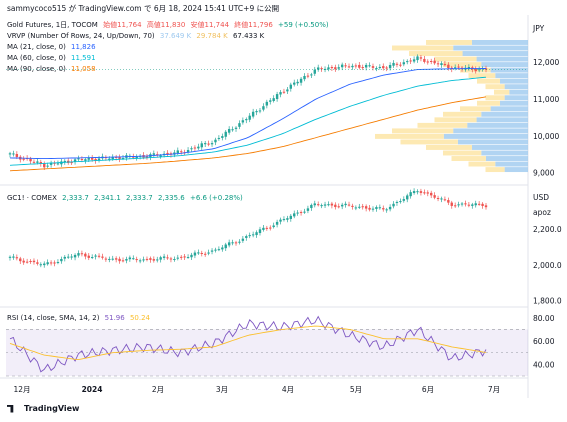  What do you see at coordinates (494, 389) in the screenshot?
I see `x-axis-label: 7月` at bounding box center [494, 389].